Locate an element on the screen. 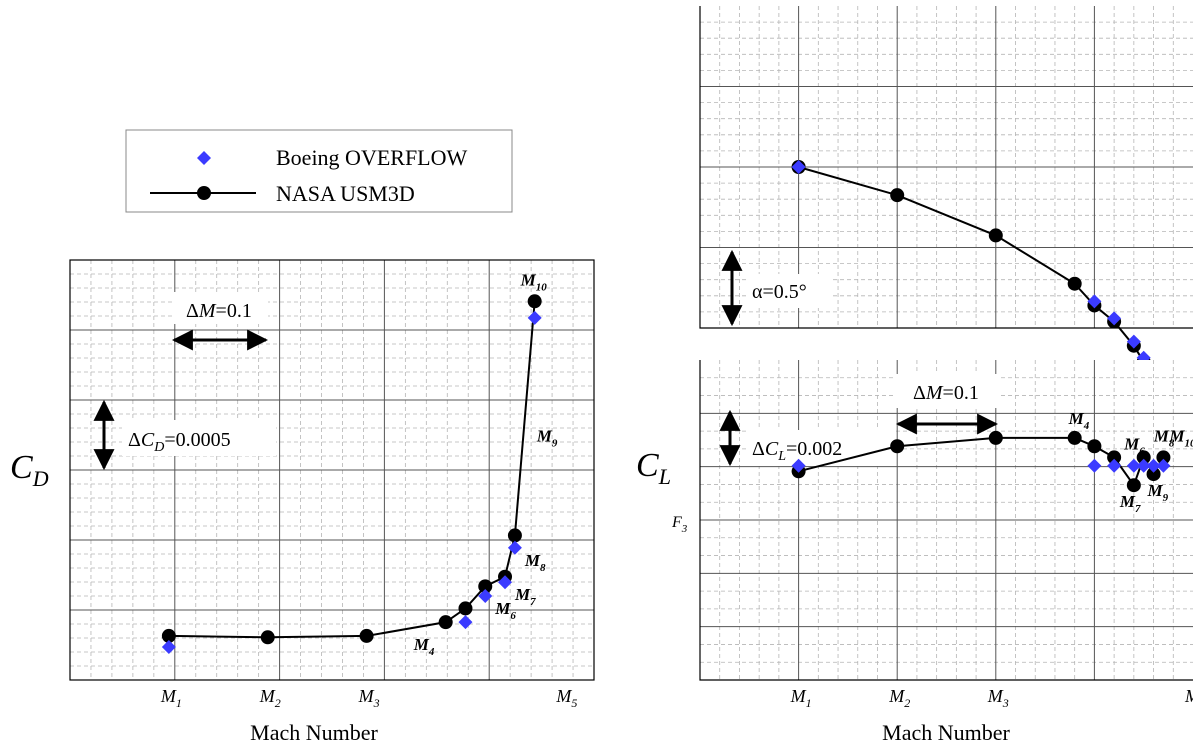 The height and width of the screenshot is (746, 1193). cl-scale-annotations: ΔM=0.1 ΔCL=0.002 is located at coordinates (859, 420).